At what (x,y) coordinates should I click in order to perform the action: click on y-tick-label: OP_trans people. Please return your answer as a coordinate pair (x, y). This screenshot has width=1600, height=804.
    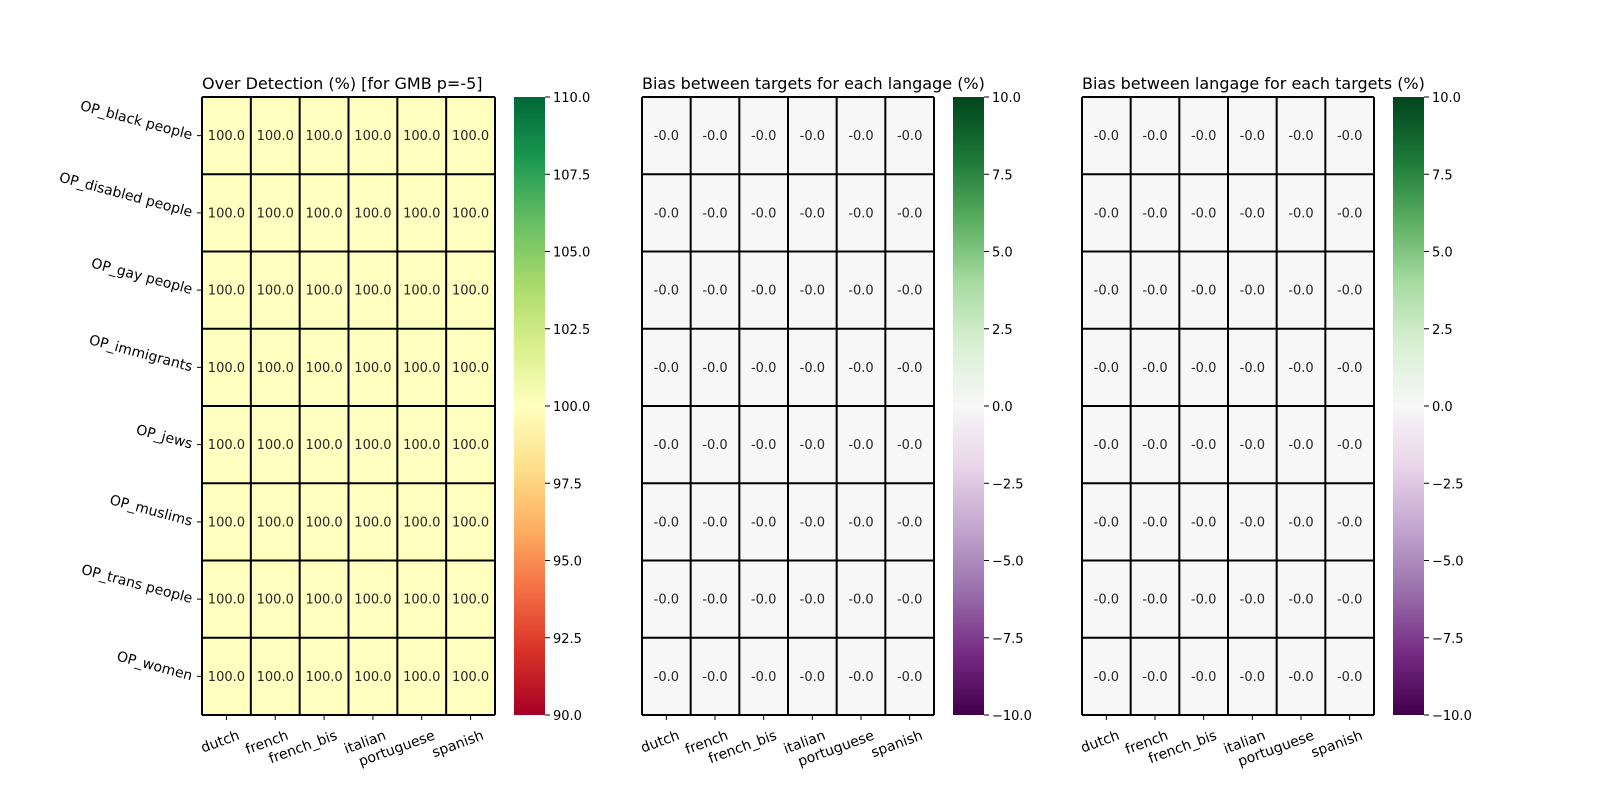
    Looking at the image, I should click on (137, 584).